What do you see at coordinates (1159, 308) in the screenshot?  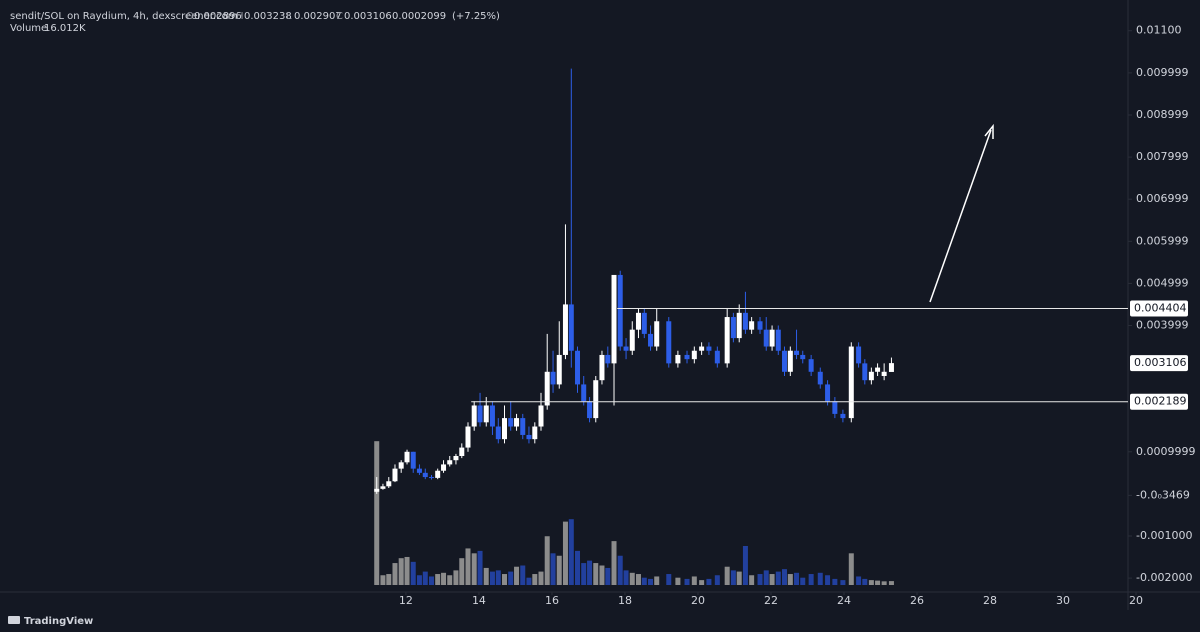 I see `level-label-box` at bounding box center [1159, 308].